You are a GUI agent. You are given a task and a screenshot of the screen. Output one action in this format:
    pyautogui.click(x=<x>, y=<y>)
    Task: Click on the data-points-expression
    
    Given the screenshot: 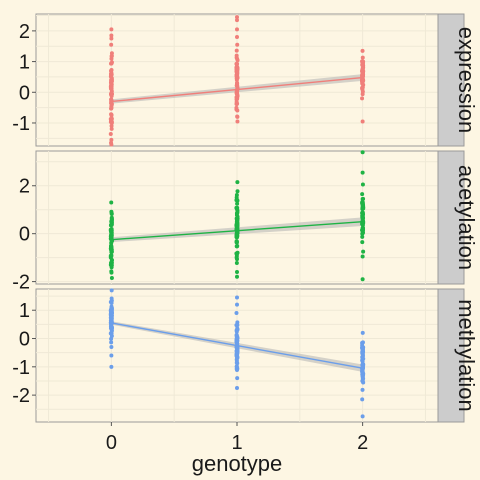 What is the action you would take?
    pyautogui.click(x=237, y=81)
    